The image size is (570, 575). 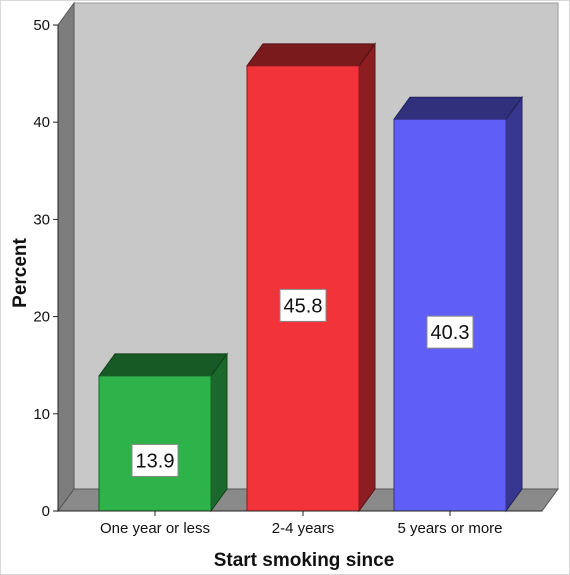 I want to click on x-axis-title: Start smoking since, so click(x=304, y=560).